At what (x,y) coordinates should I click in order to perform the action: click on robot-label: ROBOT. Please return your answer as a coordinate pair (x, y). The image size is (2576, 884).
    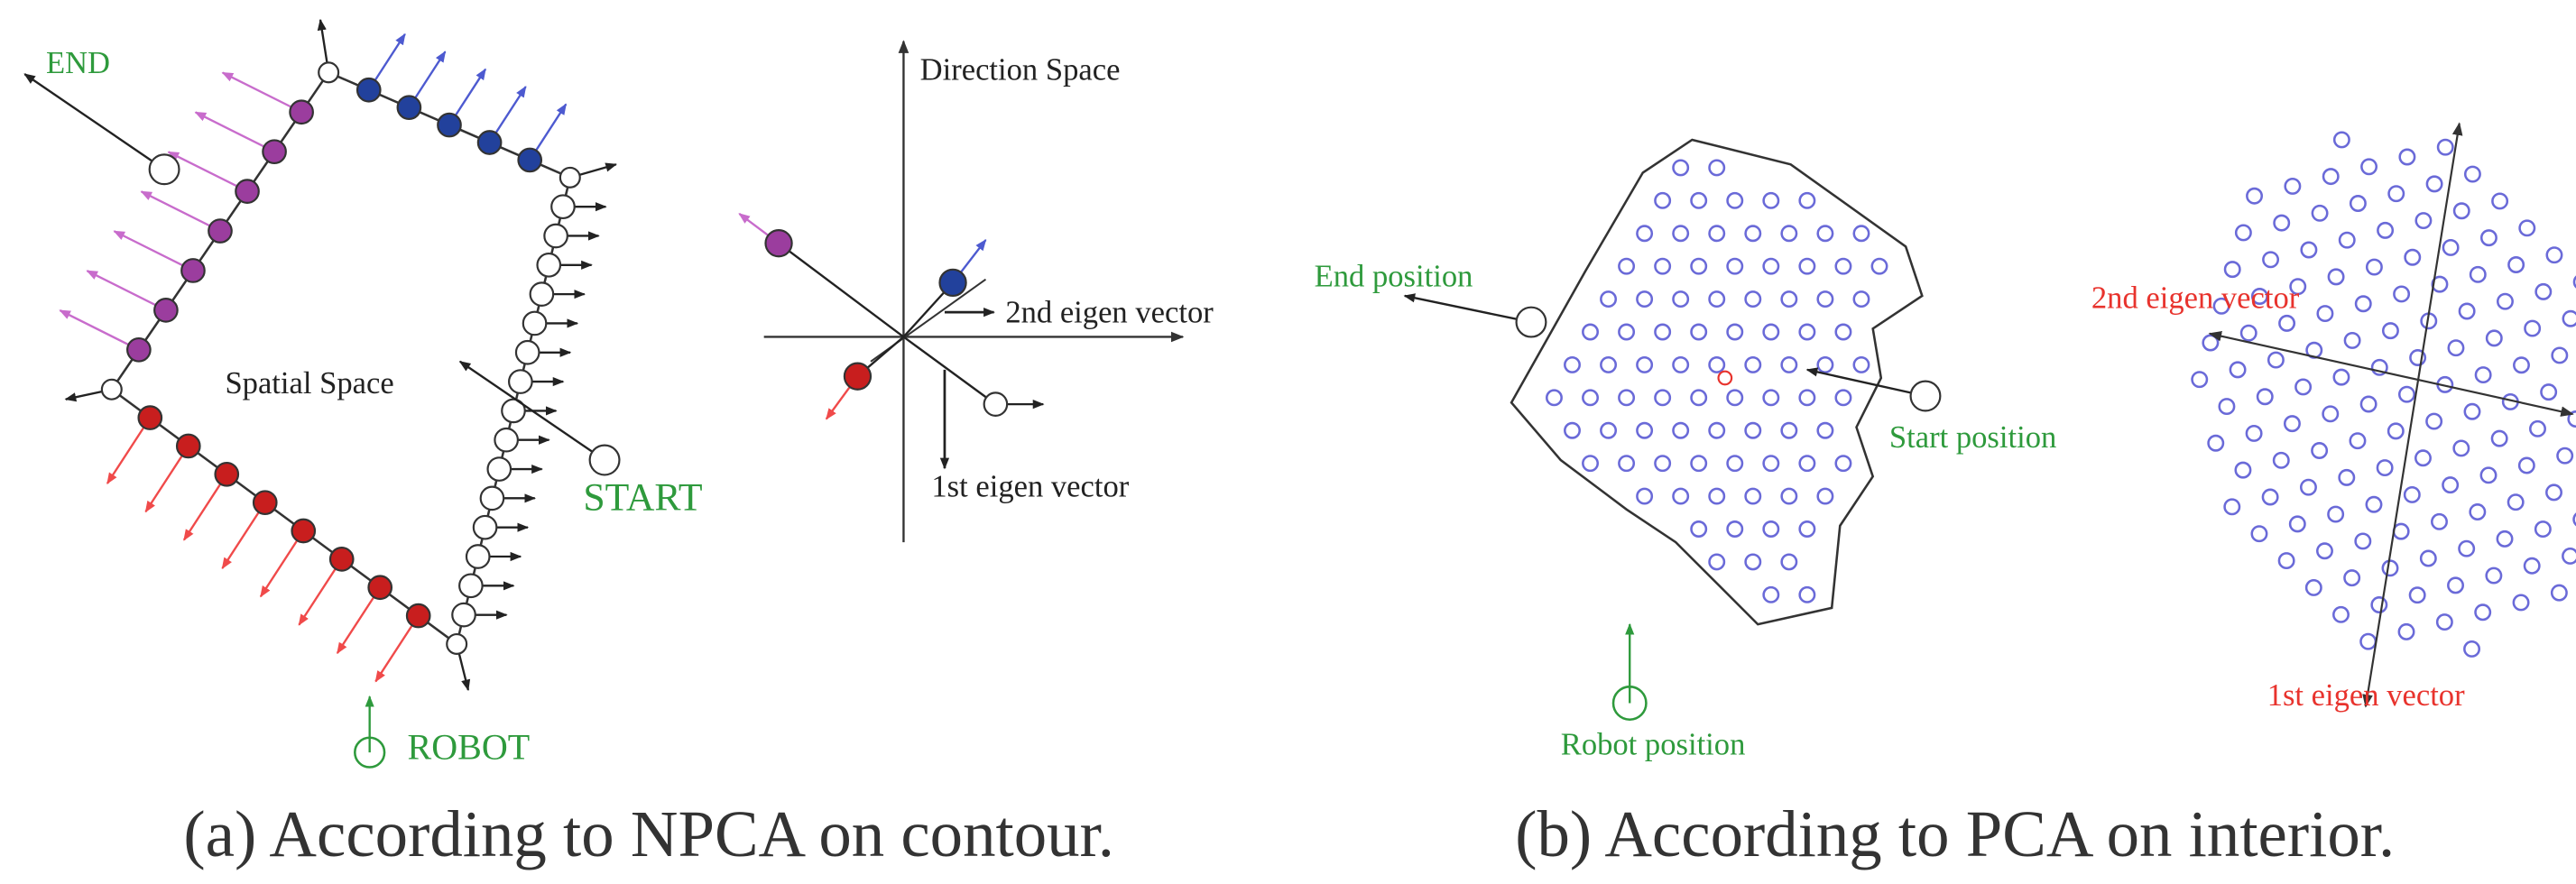
    Looking at the image, I should click on (469, 747).